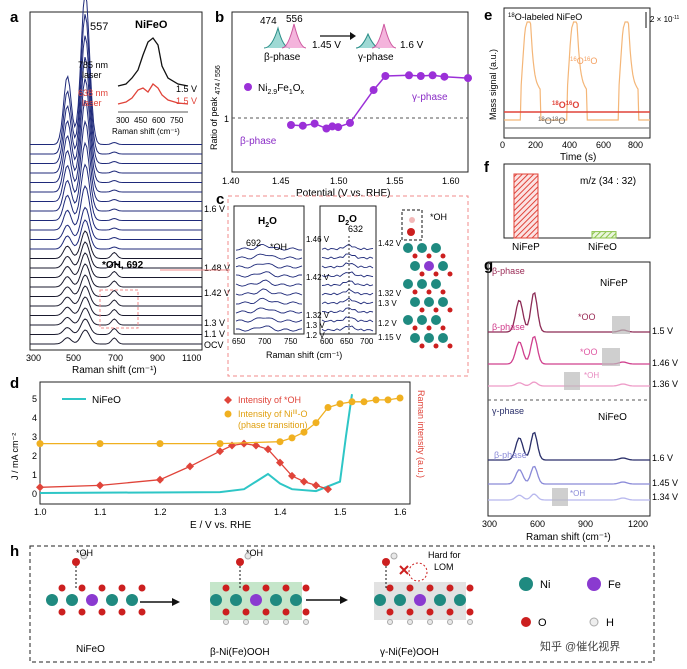 The image size is (687, 669). Describe the element at coordinates (489, 524) in the screenshot. I see `g-xtick-300: 300` at that location.